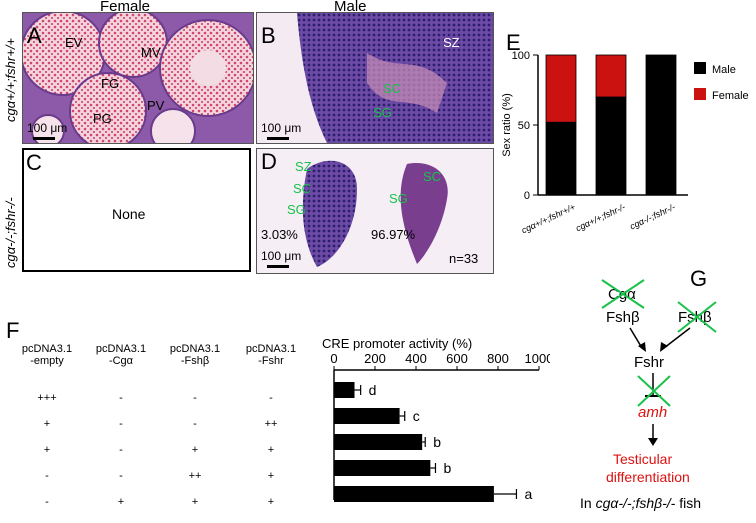 The width and height of the screenshot is (756, 523). I want to click on percent-right: 96.97%, so click(393, 234).